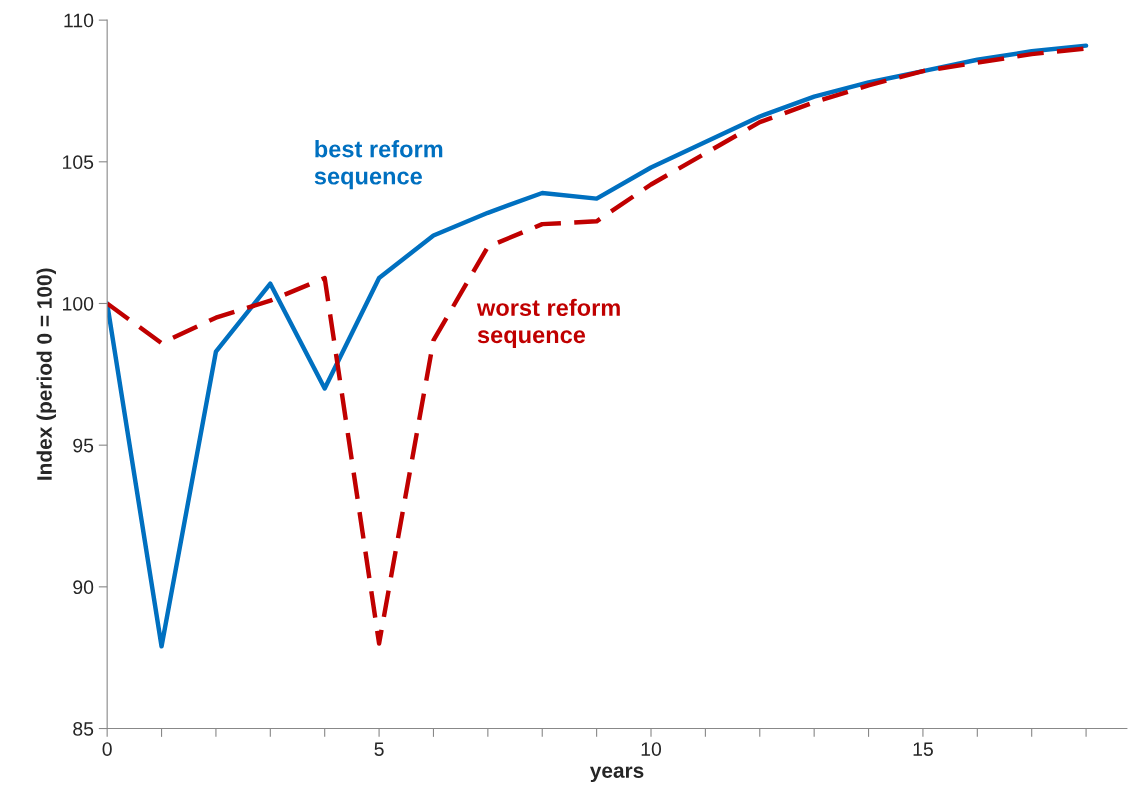 This screenshot has height=805, width=1128. Describe the element at coordinates (616, 774) in the screenshot. I see `x-axis-title: years` at that location.